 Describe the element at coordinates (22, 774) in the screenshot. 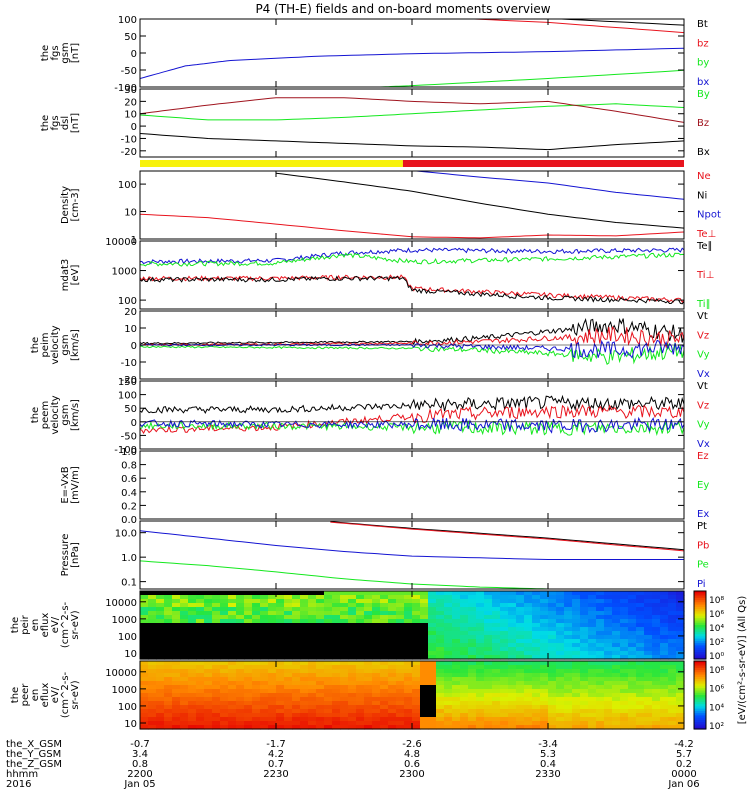

I see `xaxis-row-label: hhmm` at that location.